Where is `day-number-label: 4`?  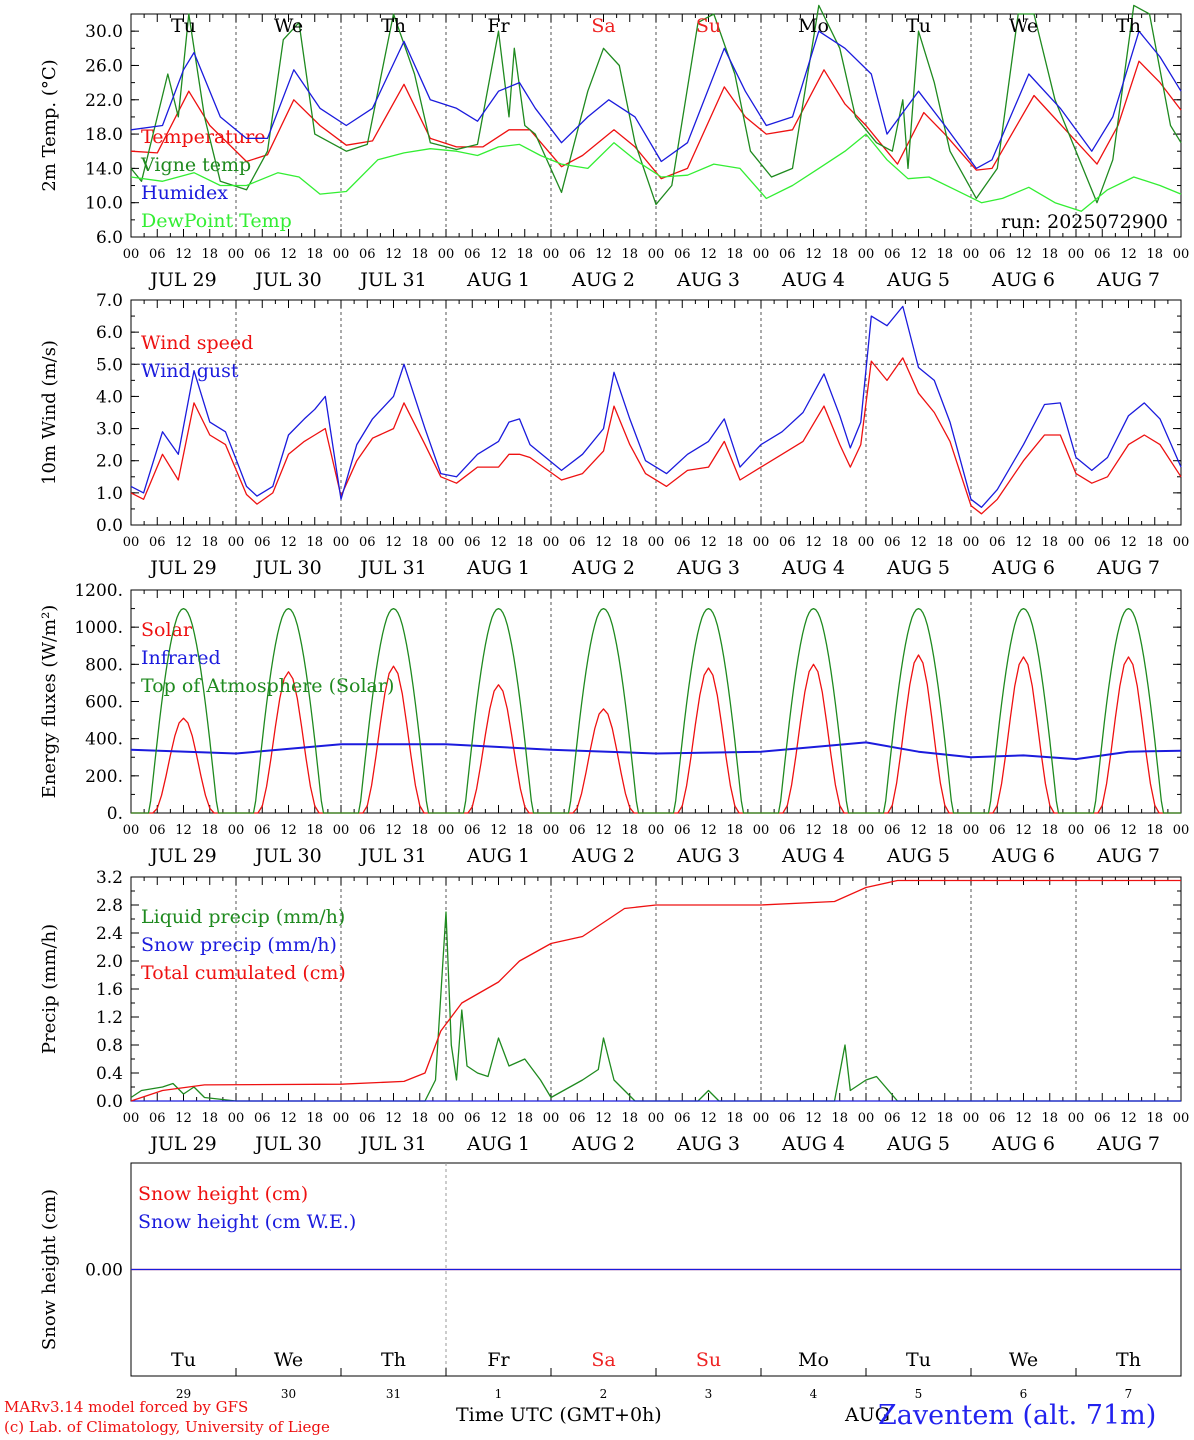 day-number-label: 4 is located at coordinates (814, 1394).